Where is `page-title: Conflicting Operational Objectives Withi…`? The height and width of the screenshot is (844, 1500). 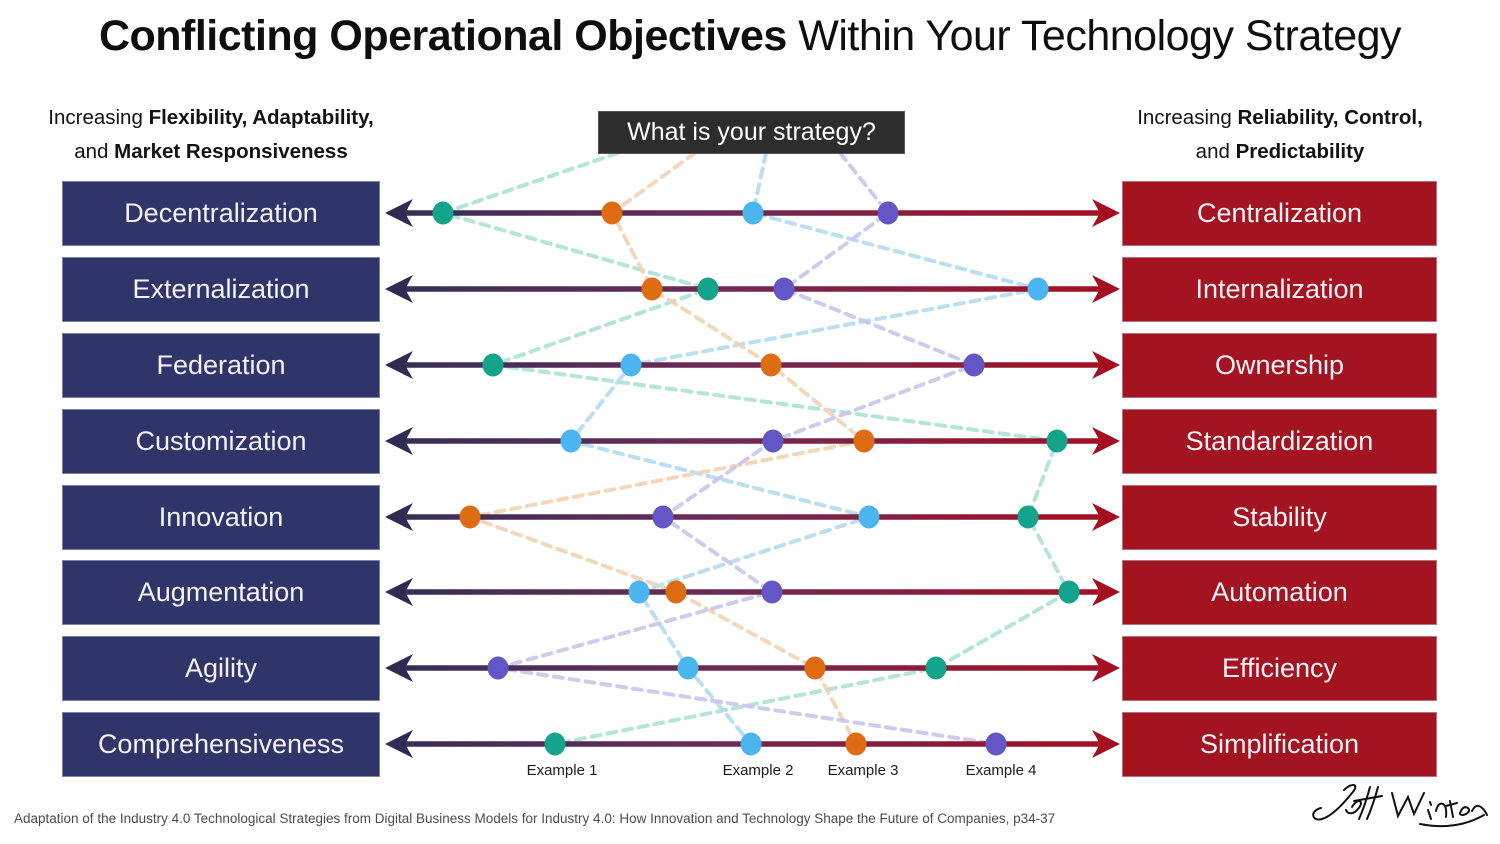 page-title: Conflicting Operational Objectives Withi… is located at coordinates (750, 36).